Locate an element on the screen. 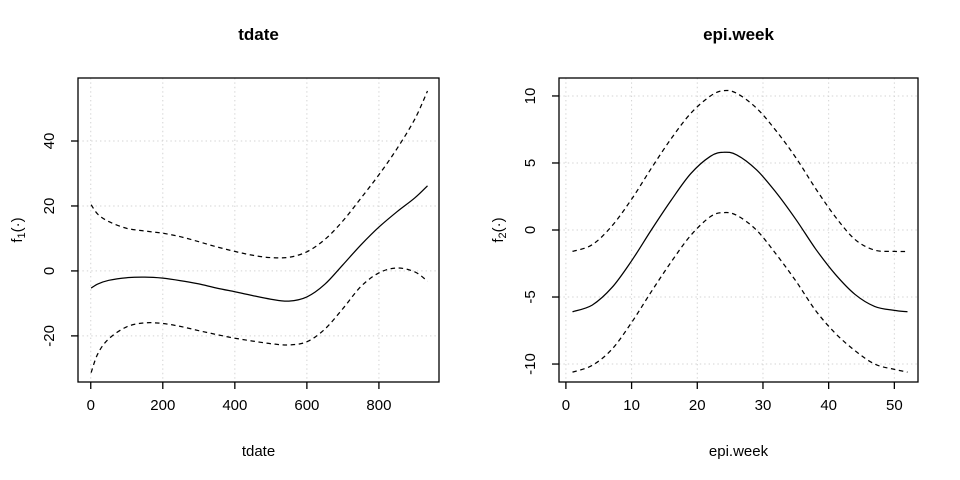  x-tick-label: 50 is located at coordinates (894, 405).